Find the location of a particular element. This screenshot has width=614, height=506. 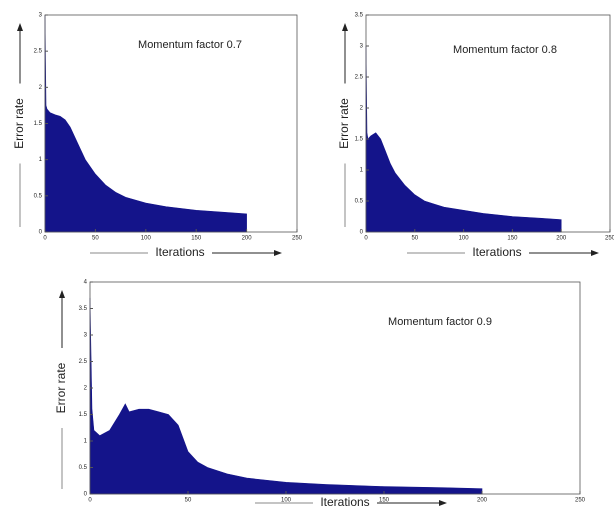

y-tick-label: 4 is located at coordinates (86, 283).